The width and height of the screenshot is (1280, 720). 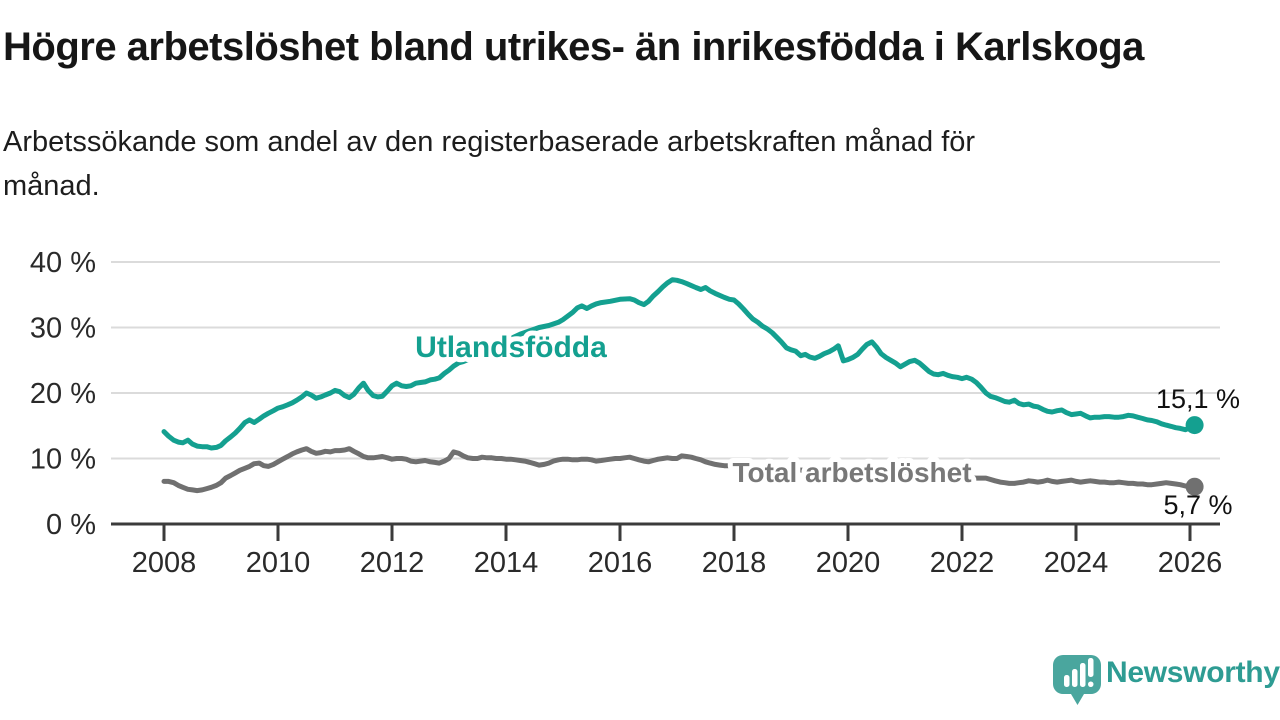 What do you see at coordinates (278, 563) in the screenshot?
I see `x-tick-label-2010: 2010` at bounding box center [278, 563].